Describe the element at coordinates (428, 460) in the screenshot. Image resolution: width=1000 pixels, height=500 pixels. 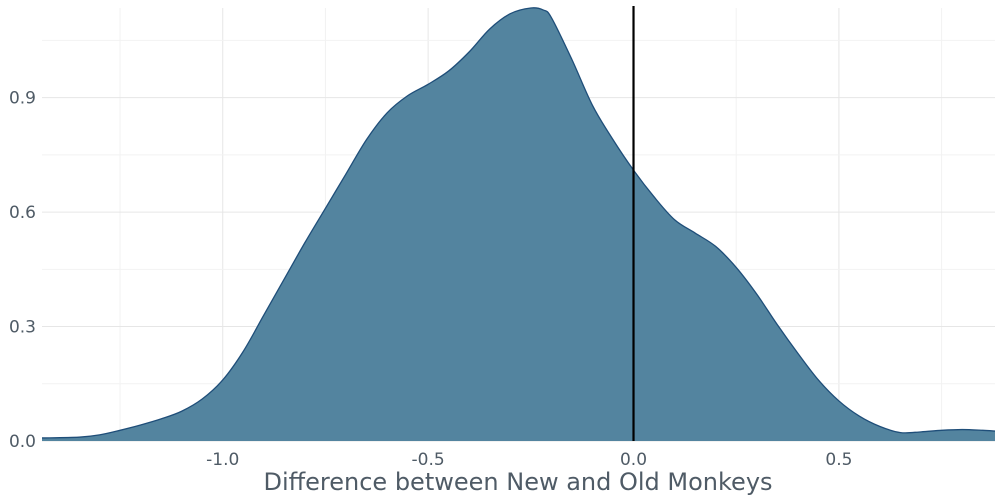
I see `x-tick-label: -0.5` at that location.